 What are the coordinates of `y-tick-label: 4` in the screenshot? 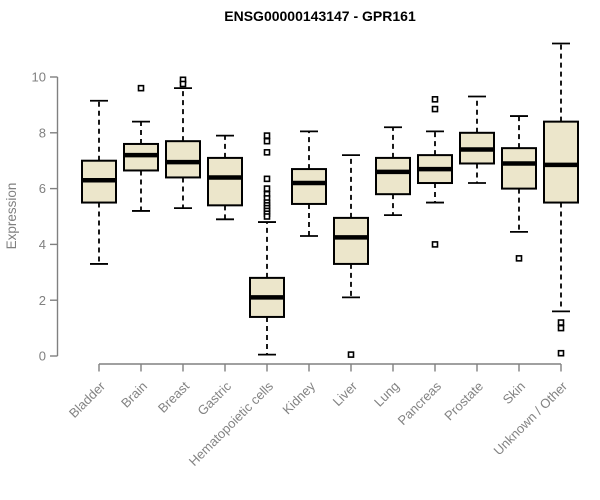 It's located at (42, 244).